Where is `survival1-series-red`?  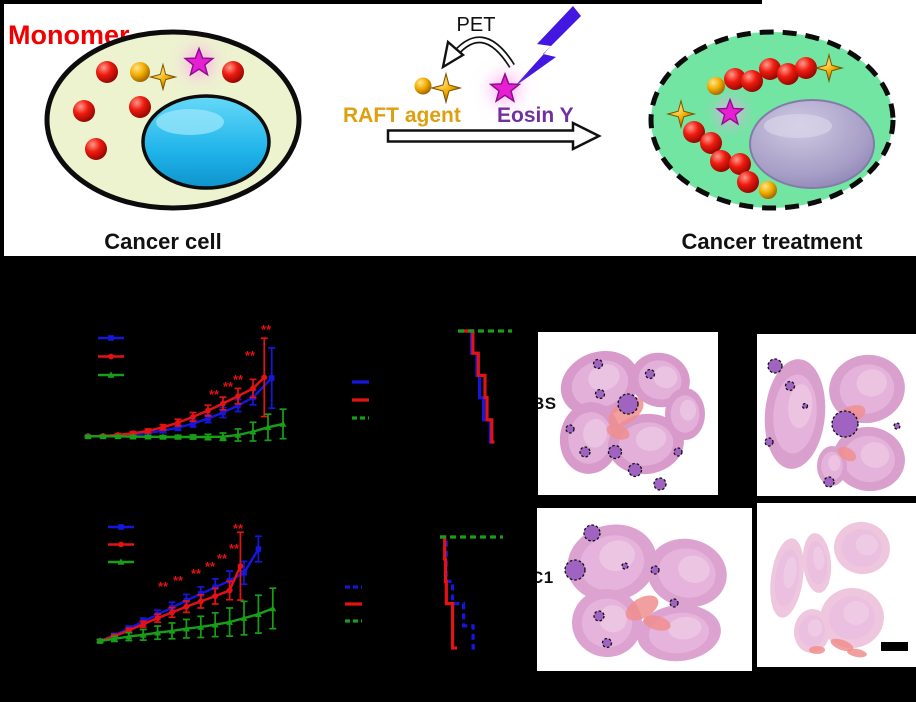
survival1-series-red is located at coordinates (476, 386).